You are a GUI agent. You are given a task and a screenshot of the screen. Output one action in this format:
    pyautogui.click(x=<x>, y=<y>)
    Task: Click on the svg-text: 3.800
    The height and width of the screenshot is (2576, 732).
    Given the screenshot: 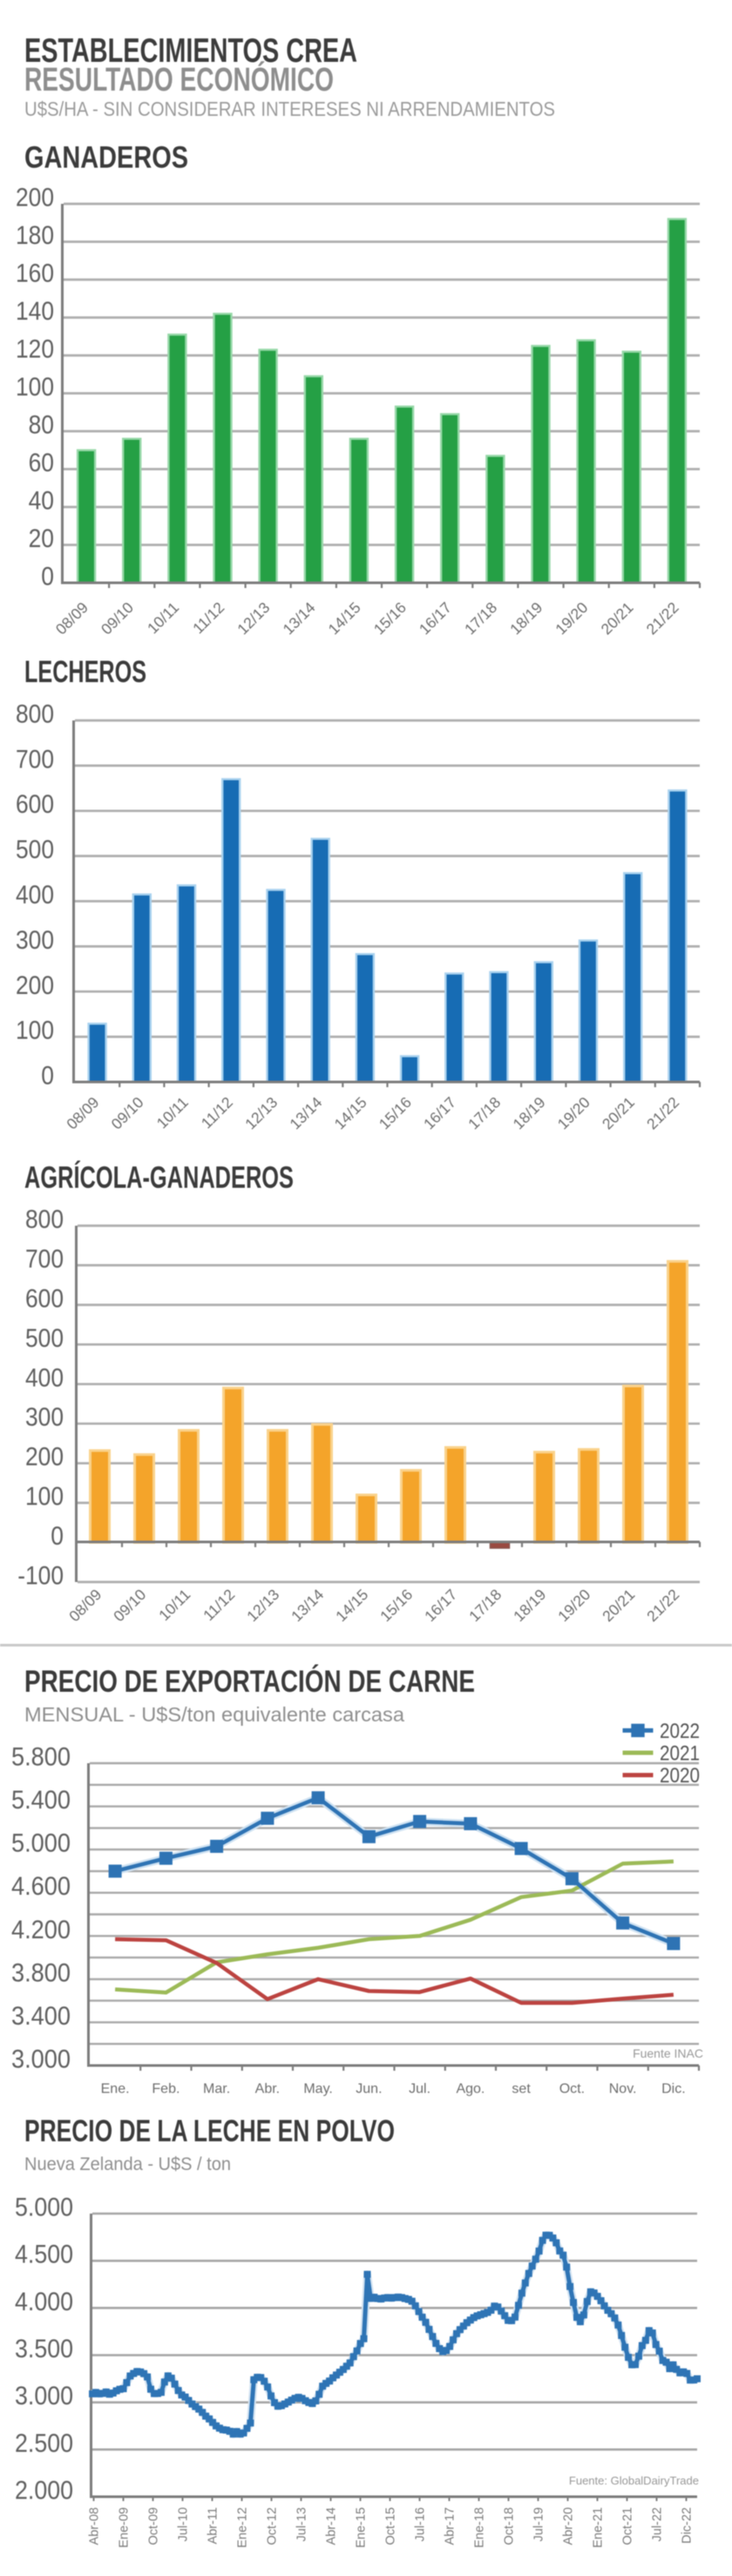 What is the action you would take?
    pyautogui.click(x=41, y=1972)
    